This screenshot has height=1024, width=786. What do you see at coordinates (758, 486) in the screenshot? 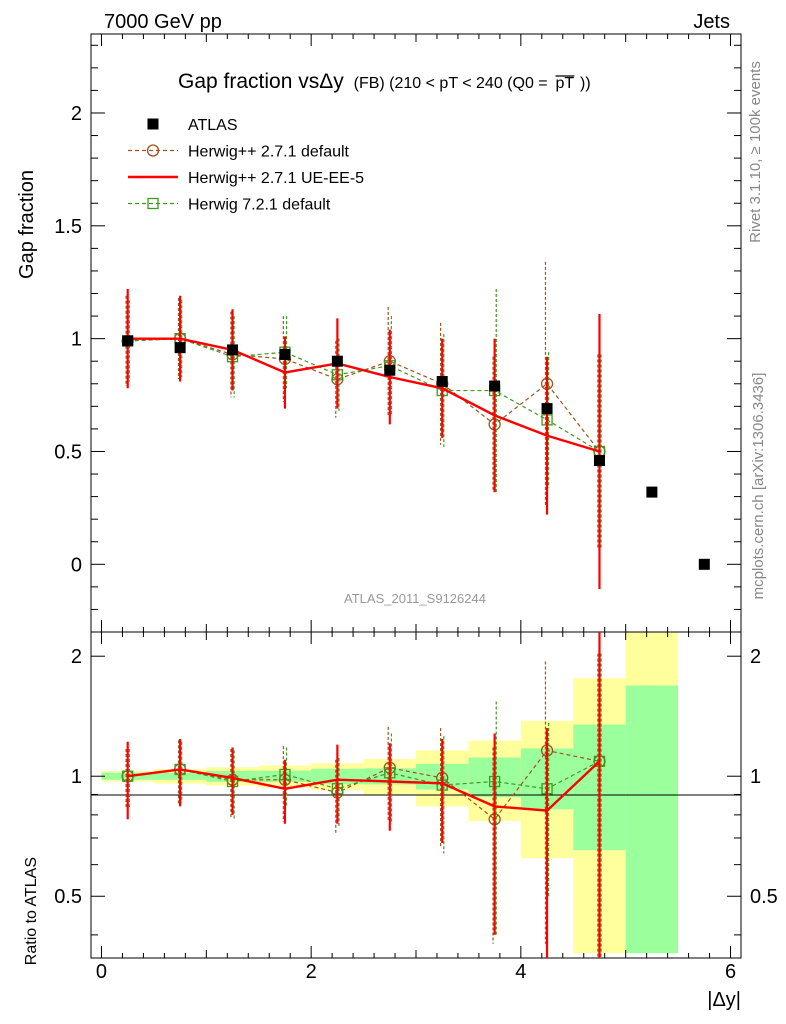
I see `mcplots-label: mcplots.cern.ch [arXiv:1306.3436]` at bounding box center [758, 486].